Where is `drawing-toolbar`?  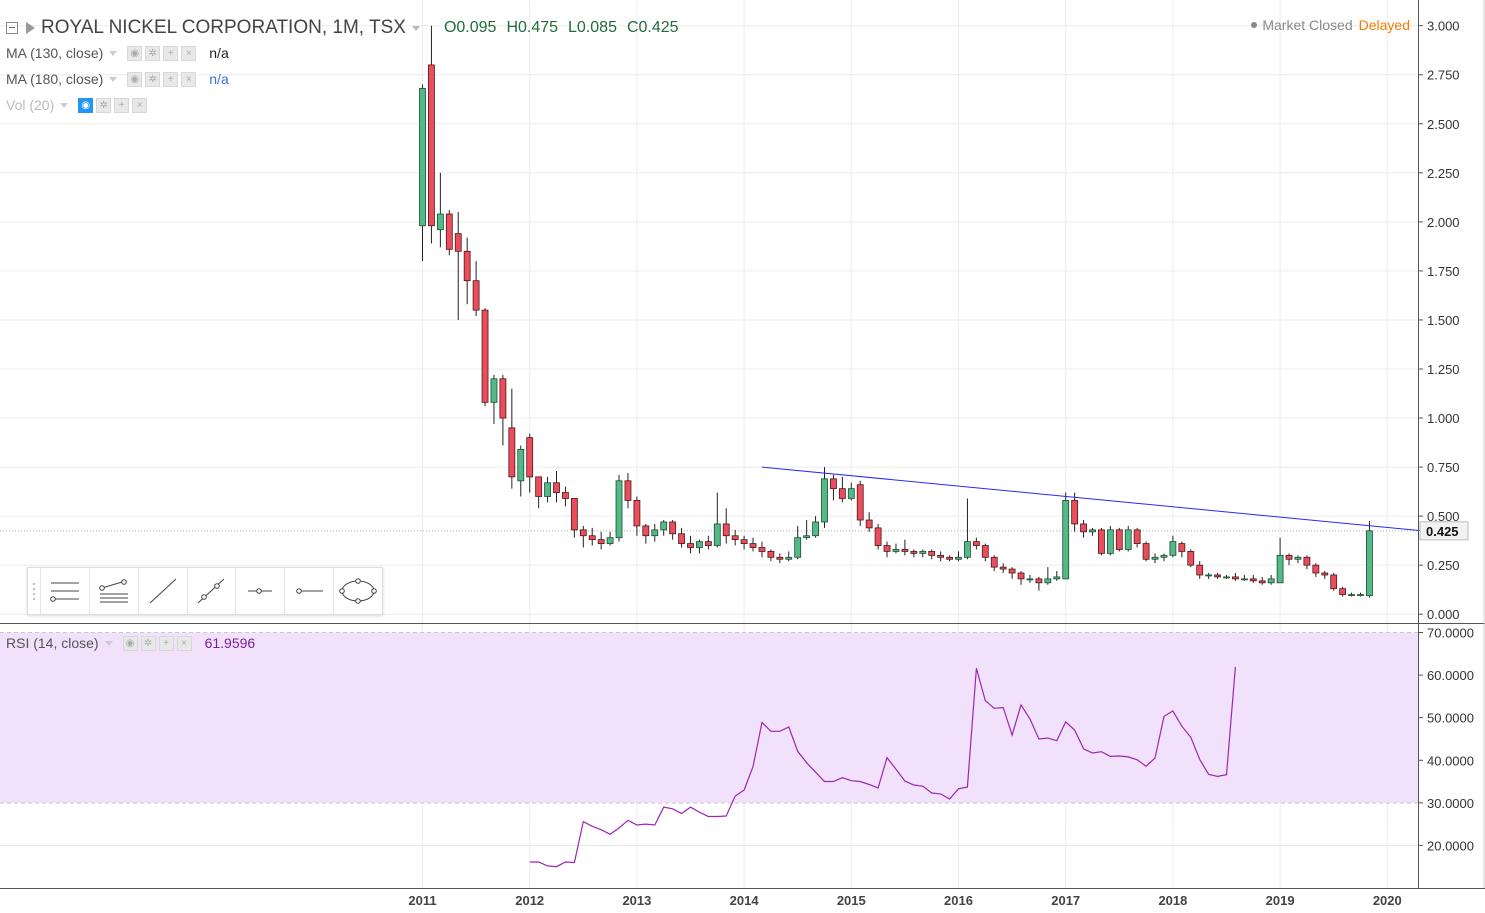 drawing-toolbar is located at coordinates (205, 591).